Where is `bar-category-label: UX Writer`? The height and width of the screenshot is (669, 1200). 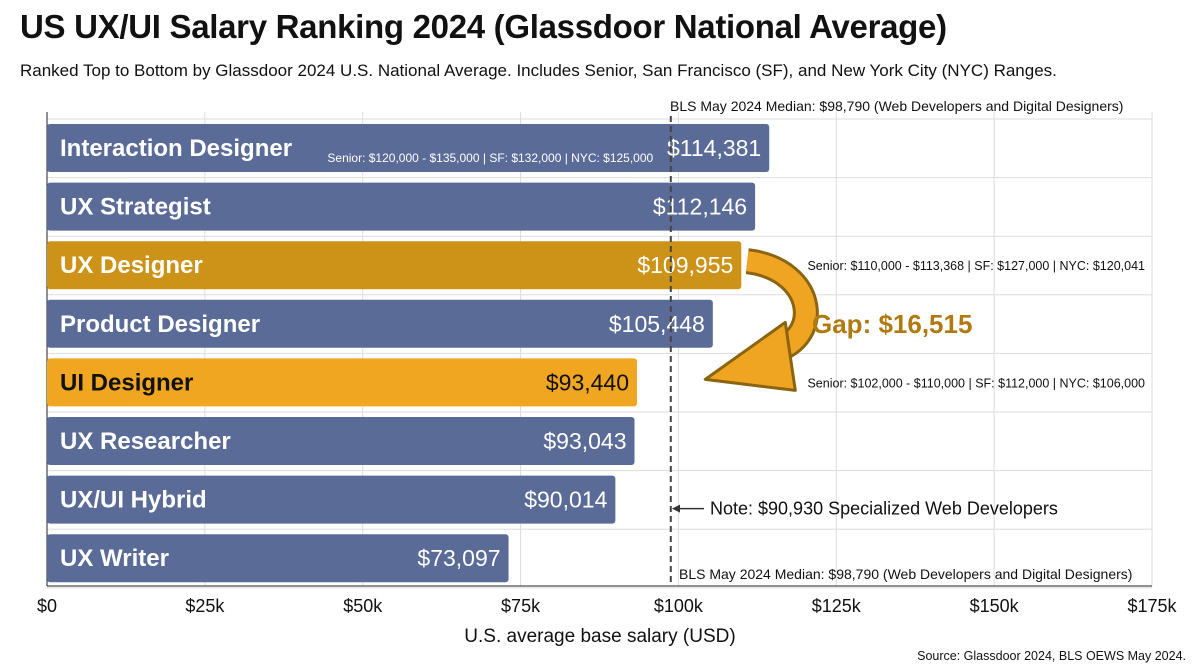
bar-category-label: UX Writer is located at coordinates (114, 558).